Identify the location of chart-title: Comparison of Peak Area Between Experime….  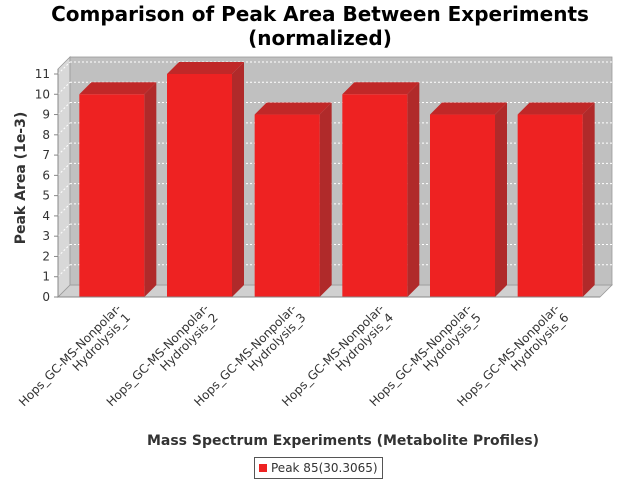
(320, 26).